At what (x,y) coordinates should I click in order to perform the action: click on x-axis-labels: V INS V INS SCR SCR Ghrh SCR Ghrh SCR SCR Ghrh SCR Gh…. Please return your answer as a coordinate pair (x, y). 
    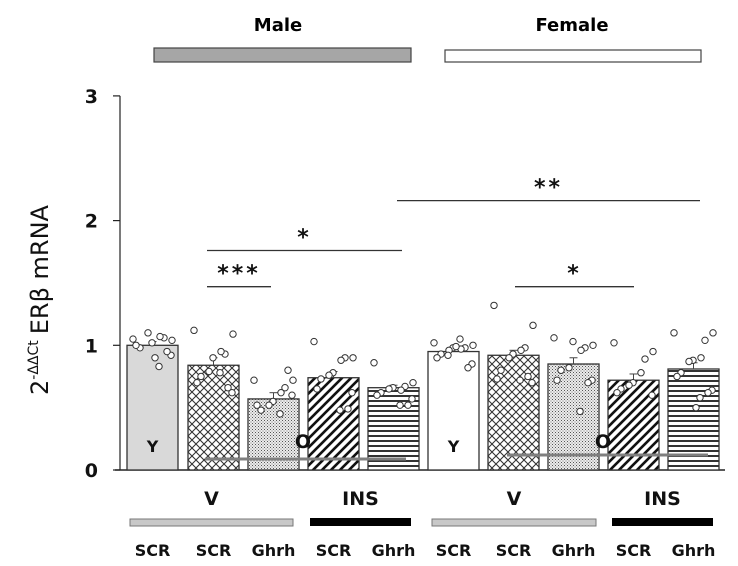
    Looking at the image, I should click on (422, 524).